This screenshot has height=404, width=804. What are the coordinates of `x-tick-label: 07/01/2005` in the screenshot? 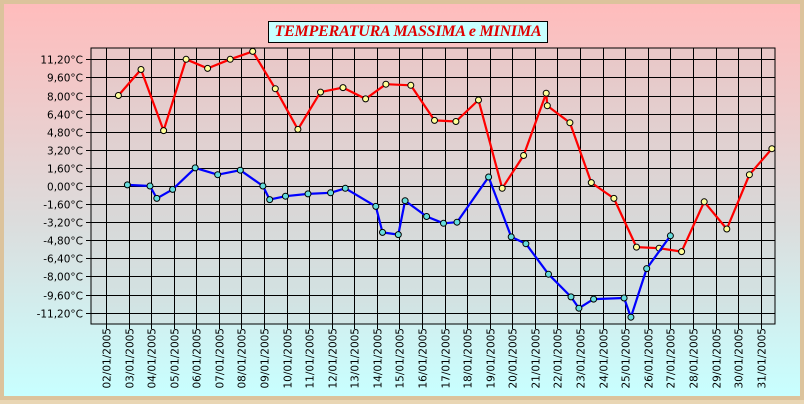 It's located at (221, 358).